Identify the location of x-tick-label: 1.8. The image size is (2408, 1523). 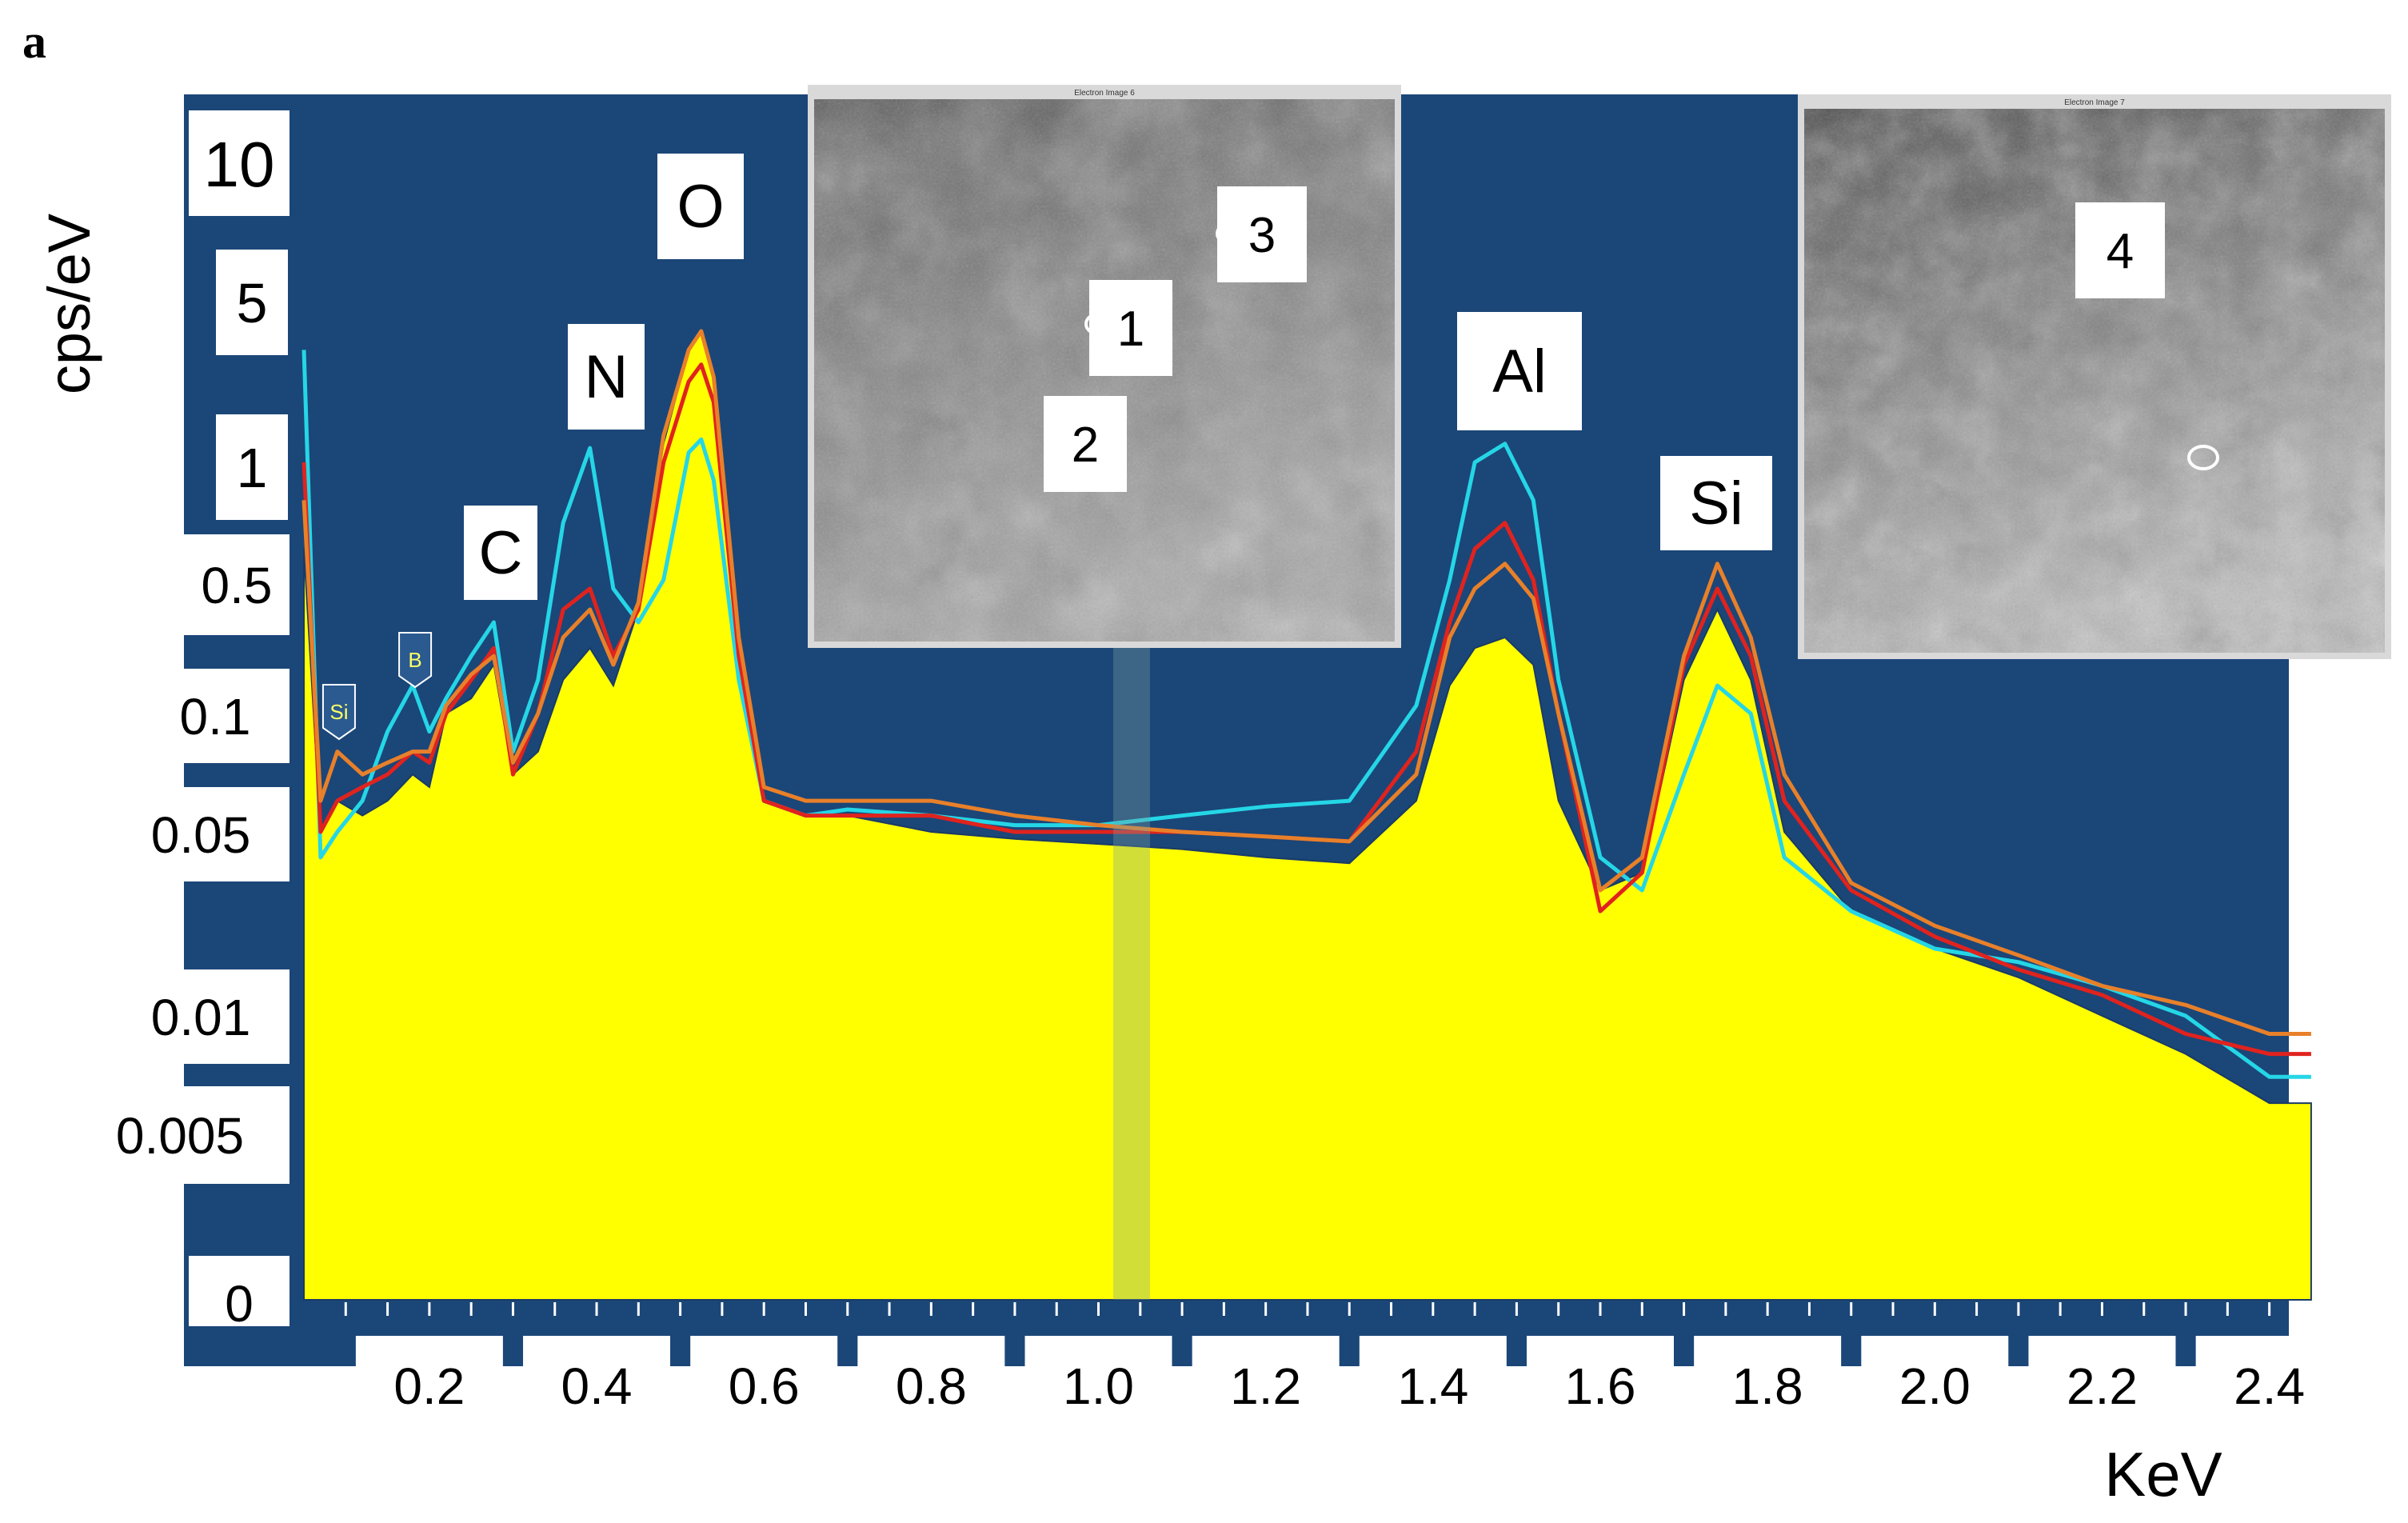
(1767, 1386).